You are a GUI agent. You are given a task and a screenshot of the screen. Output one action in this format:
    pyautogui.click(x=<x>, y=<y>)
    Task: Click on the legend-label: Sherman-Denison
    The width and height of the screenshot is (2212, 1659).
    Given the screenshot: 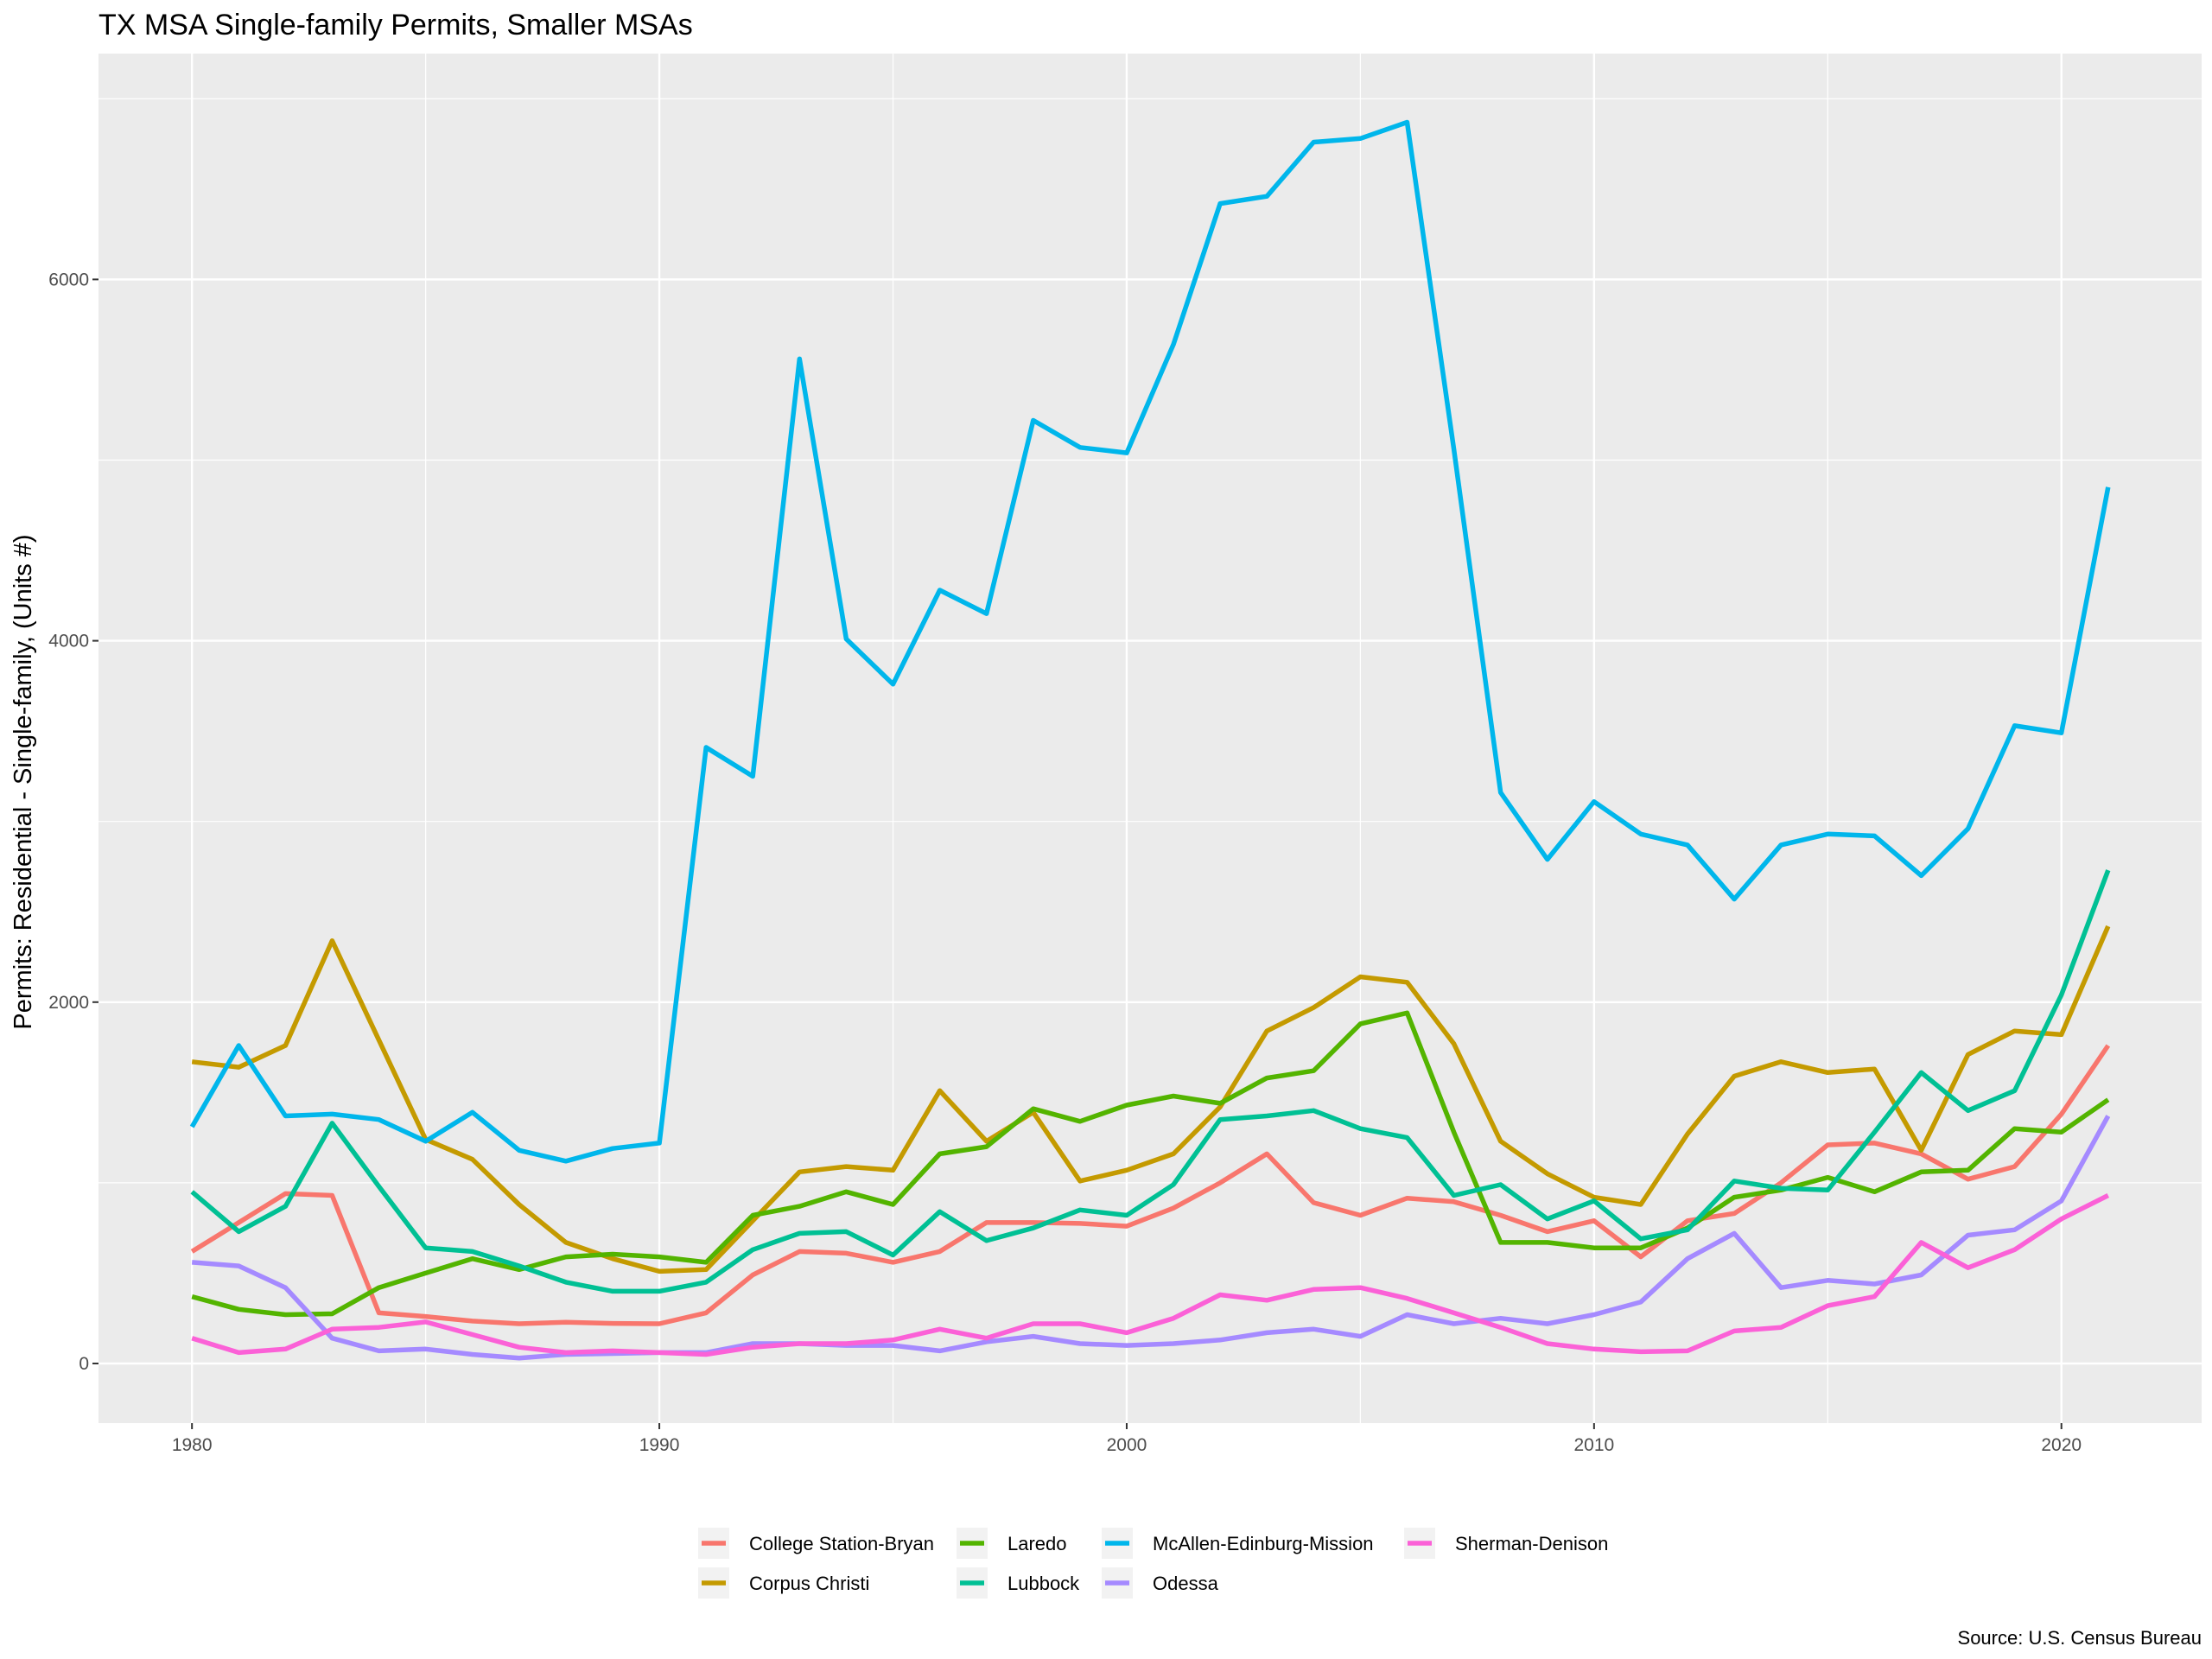 What is the action you would take?
    pyautogui.click(x=1531, y=1543)
    